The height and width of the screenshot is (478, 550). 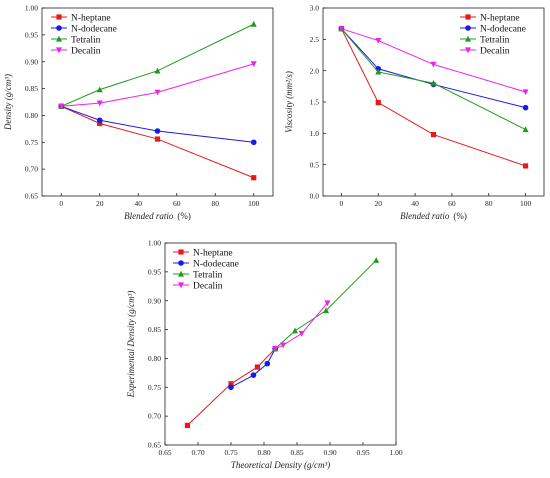 I want to click on x-tick-label: 60, so click(x=177, y=203).